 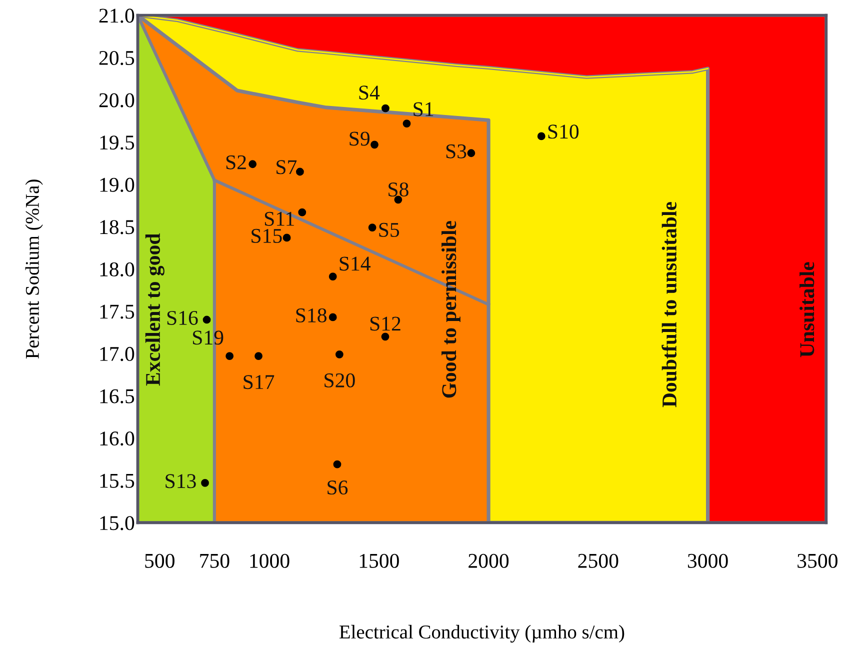 I want to click on y-tick-label: 16.5, so click(x=117, y=396).